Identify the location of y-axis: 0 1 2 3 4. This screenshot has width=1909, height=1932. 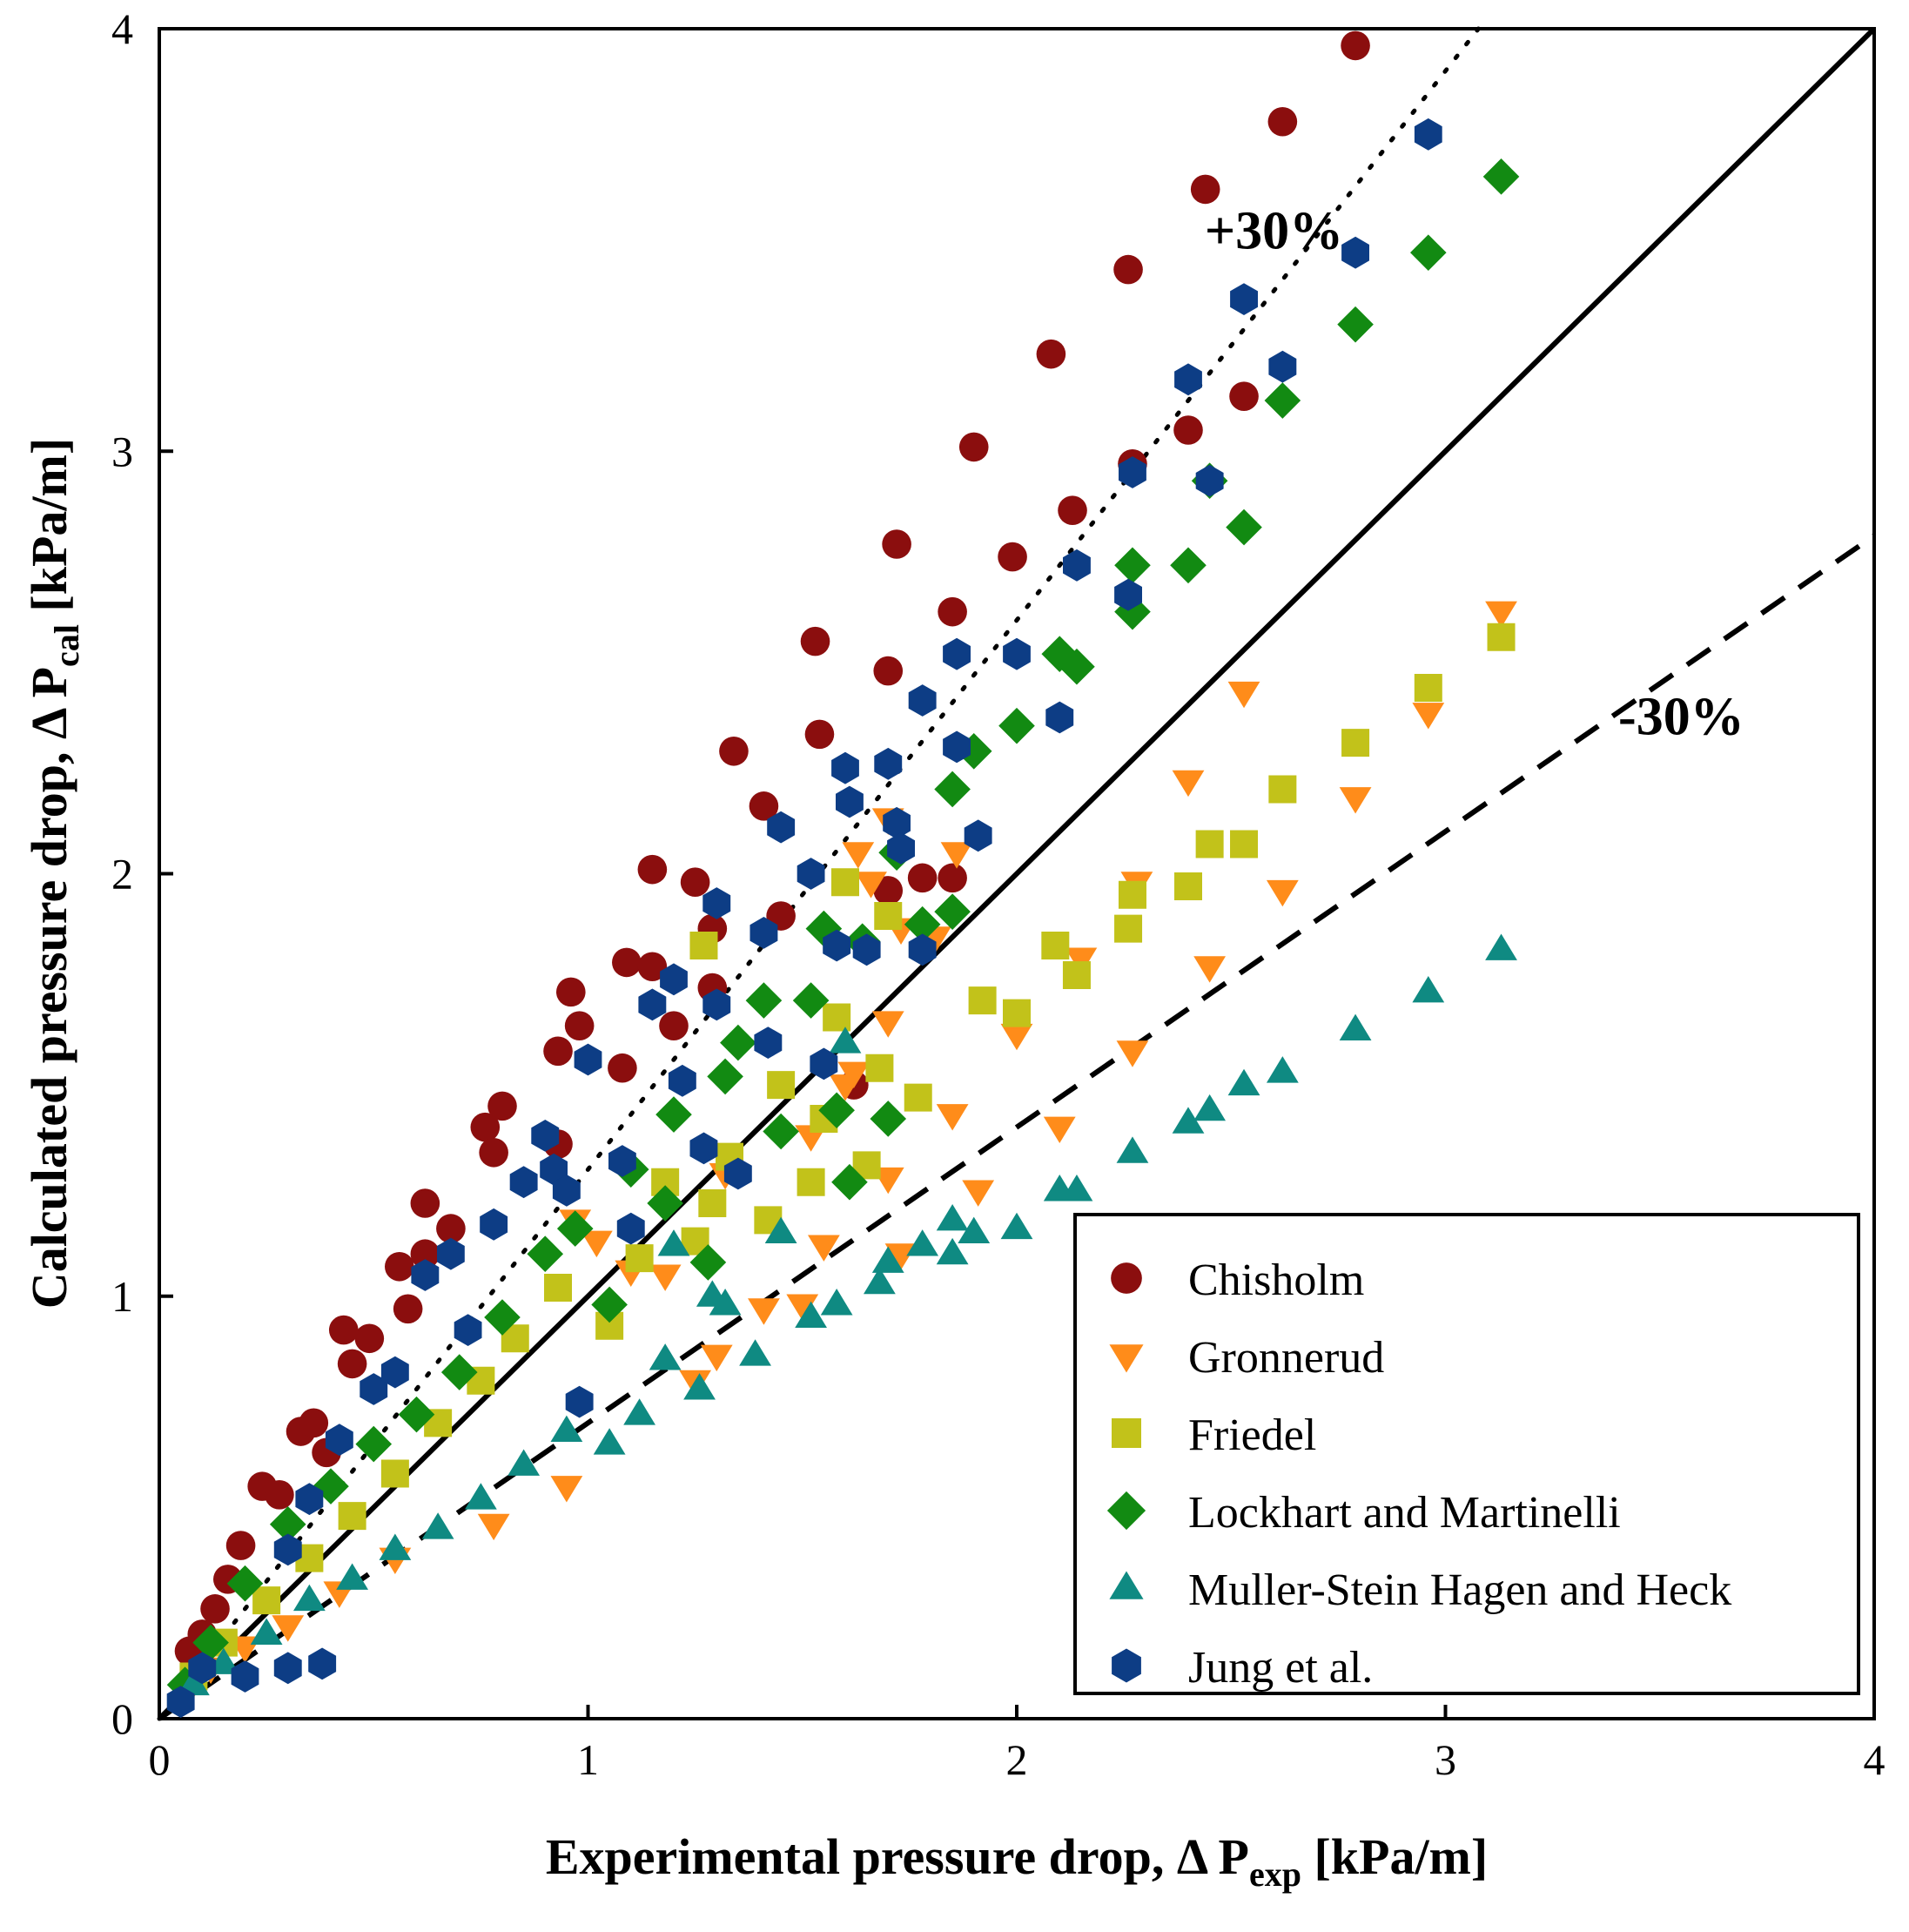
(142, 873).